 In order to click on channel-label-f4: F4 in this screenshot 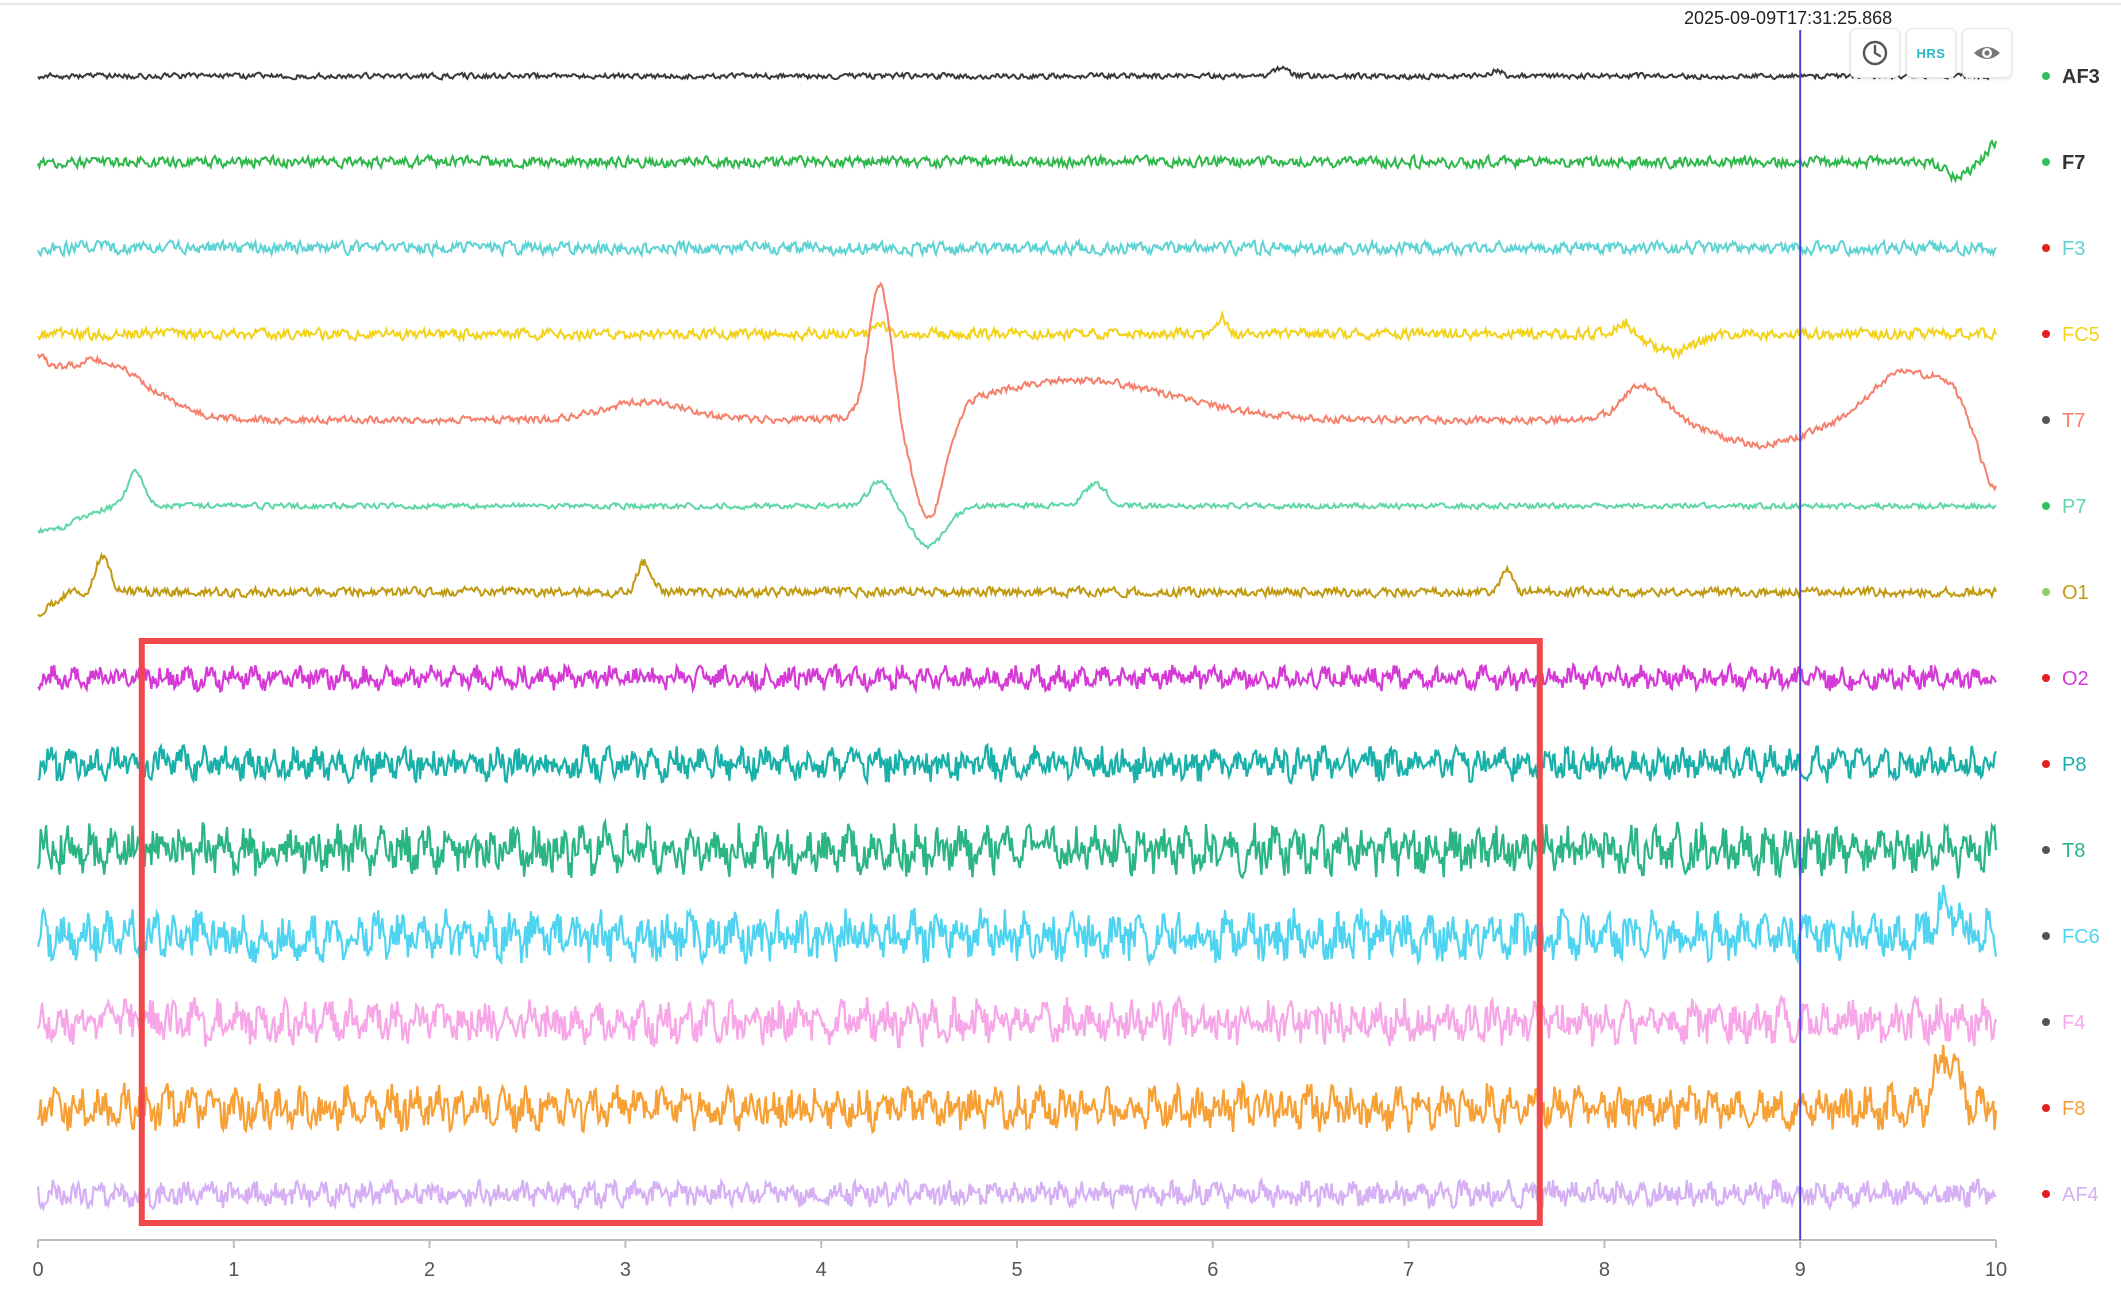, I will do `click(2073, 1023)`.